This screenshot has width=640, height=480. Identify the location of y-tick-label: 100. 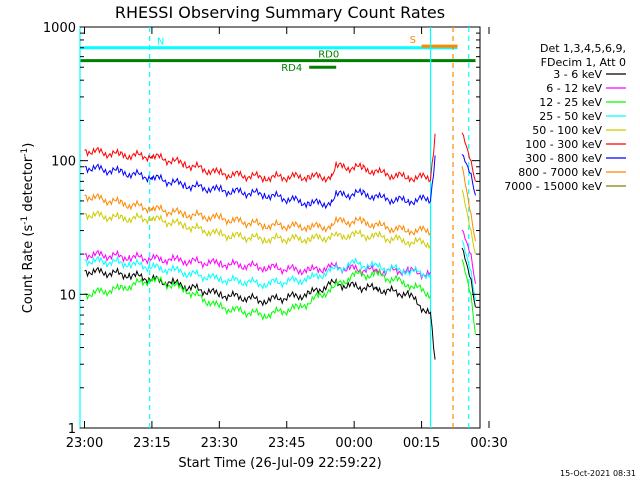
(63, 162).